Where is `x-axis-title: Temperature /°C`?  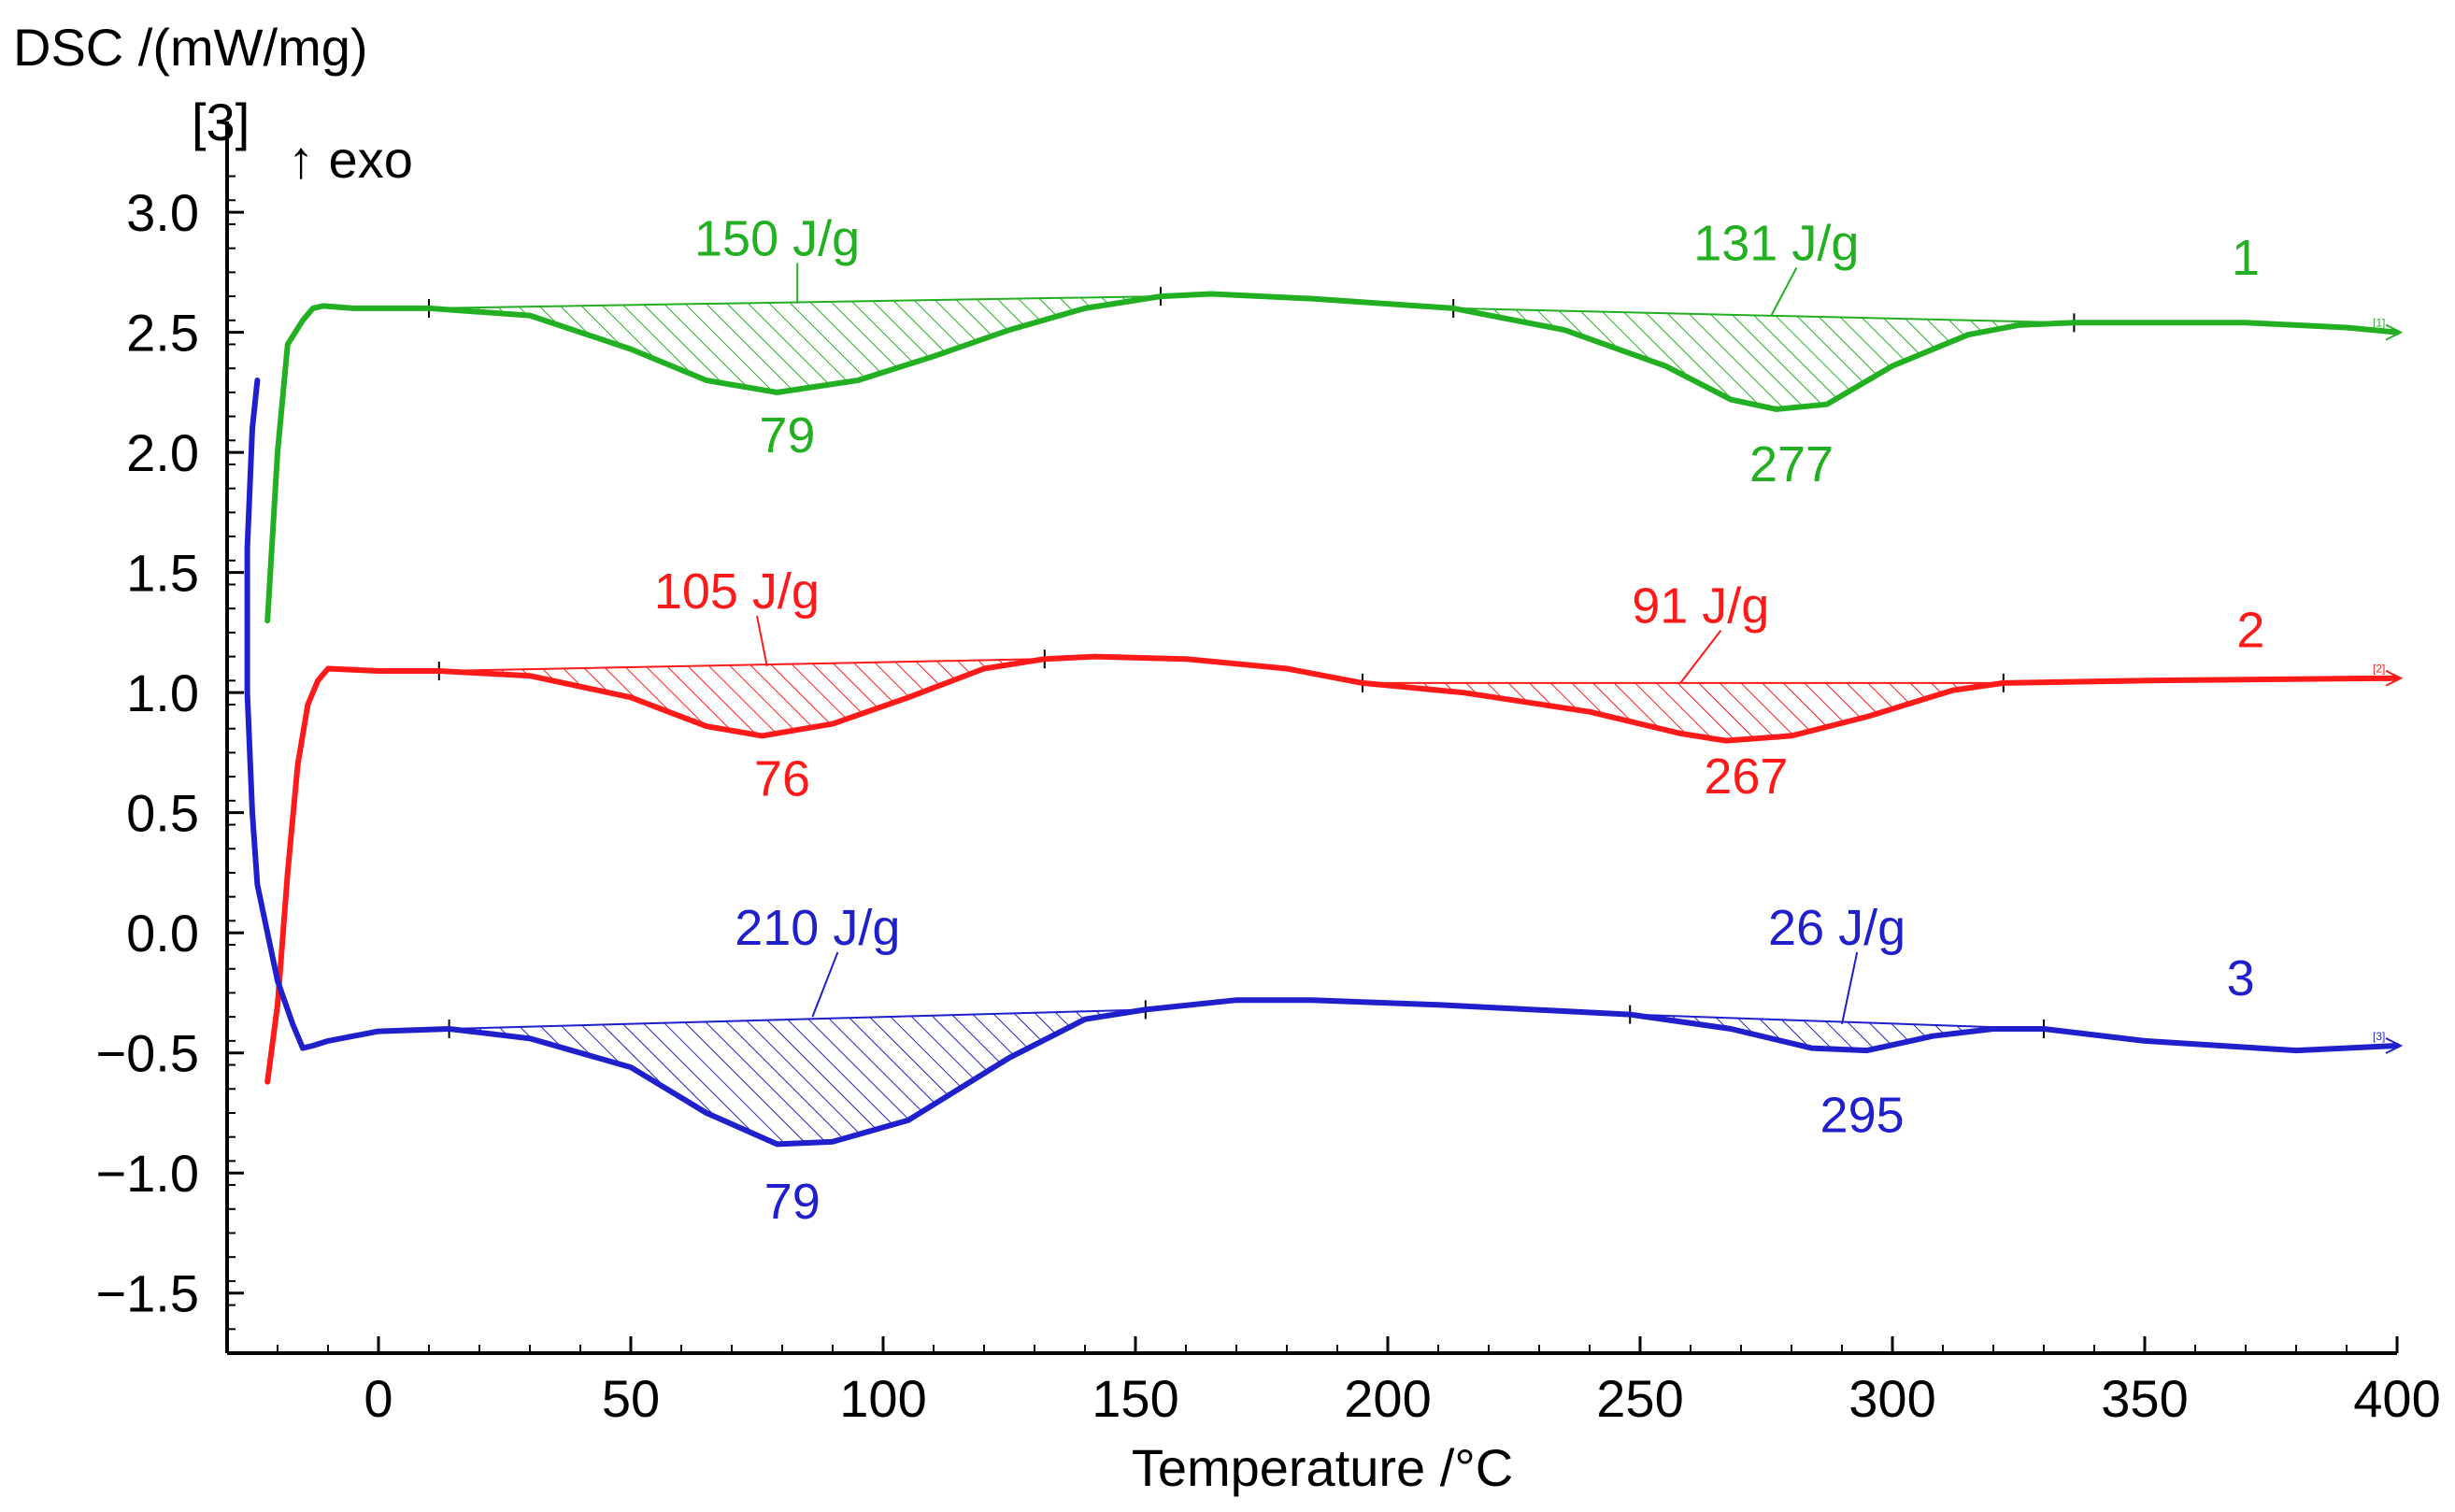 x-axis-title: Temperature /°C is located at coordinates (1323, 1467).